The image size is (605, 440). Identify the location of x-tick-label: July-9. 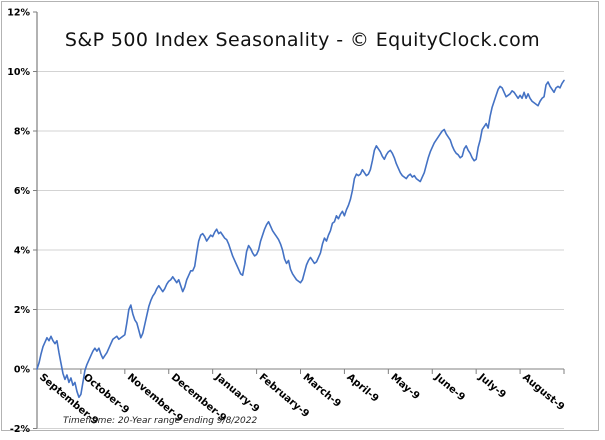
(491, 386).